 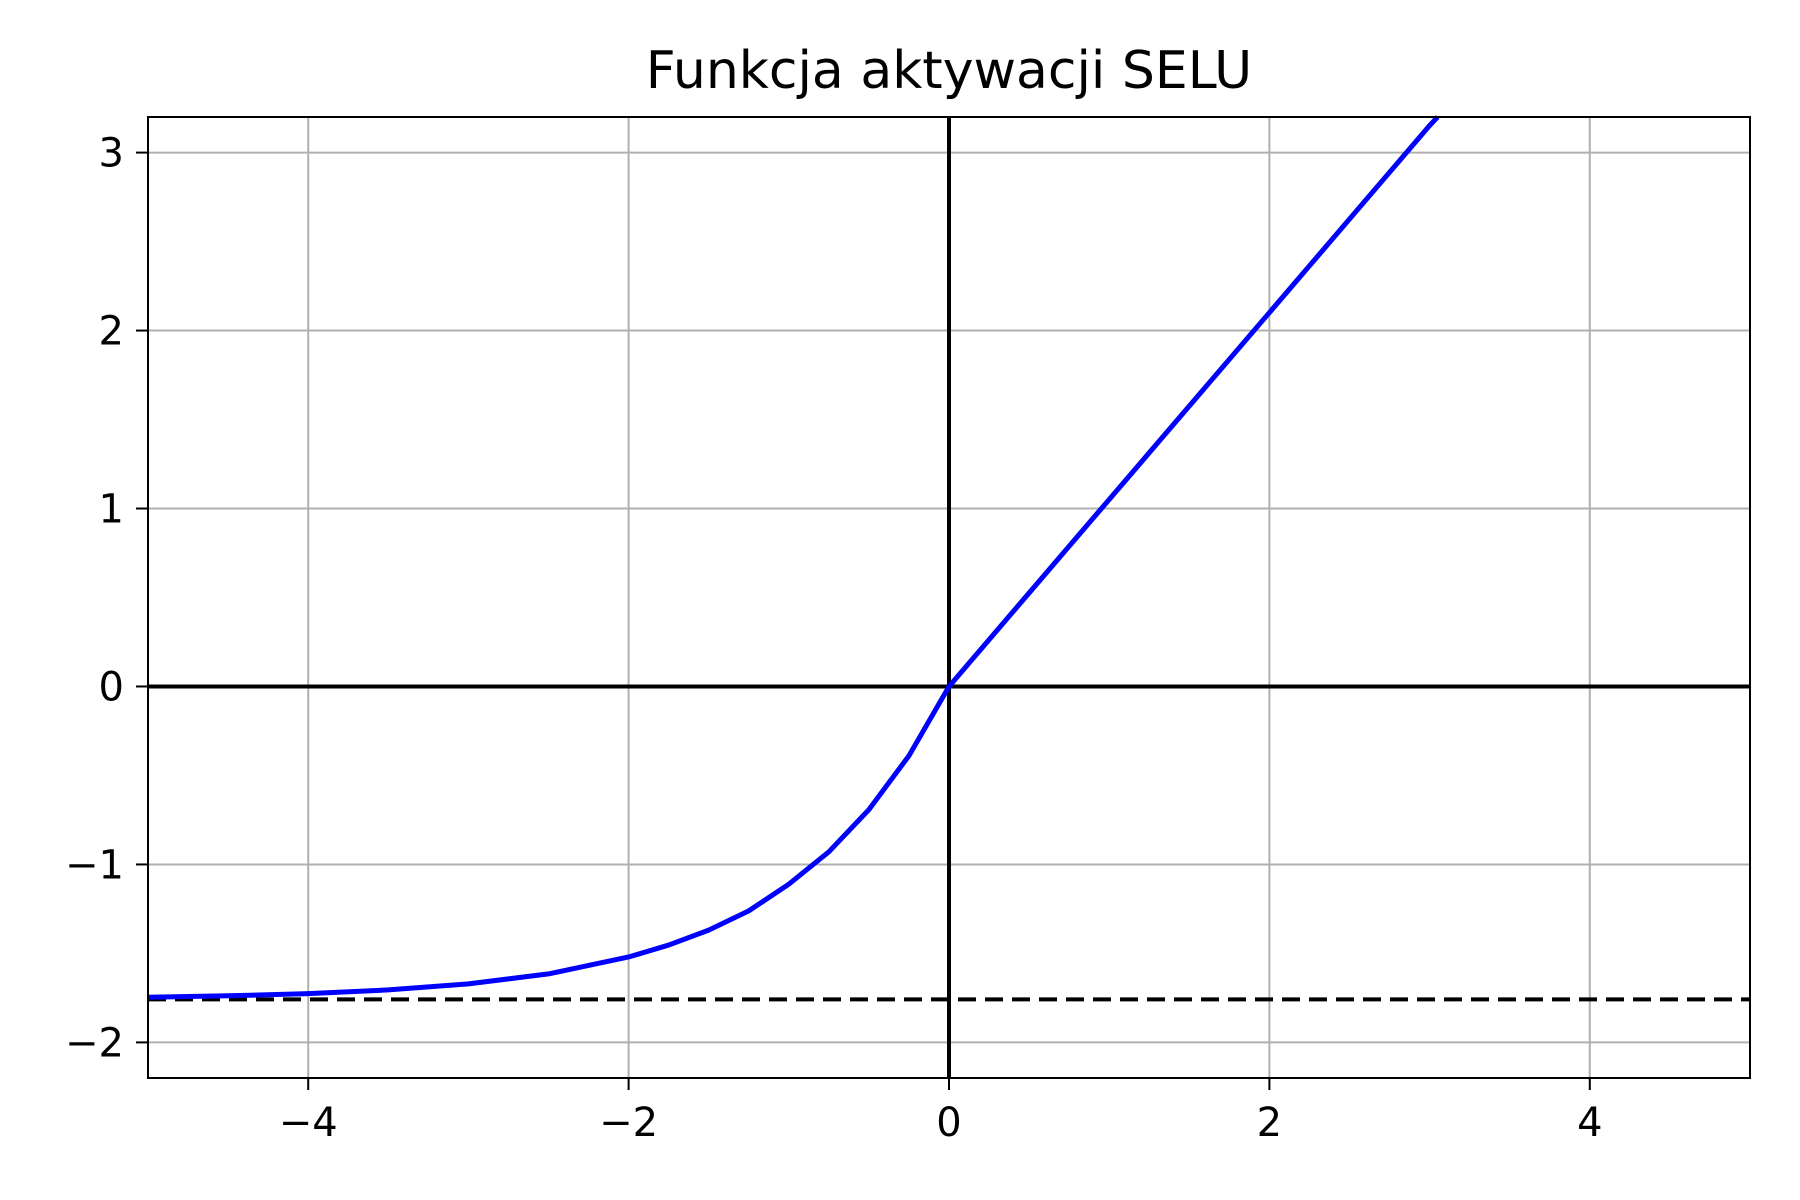 What do you see at coordinates (111, 510) in the screenshot?
I see `y-tick-label-3: 1` at bounding box center [111, 510].